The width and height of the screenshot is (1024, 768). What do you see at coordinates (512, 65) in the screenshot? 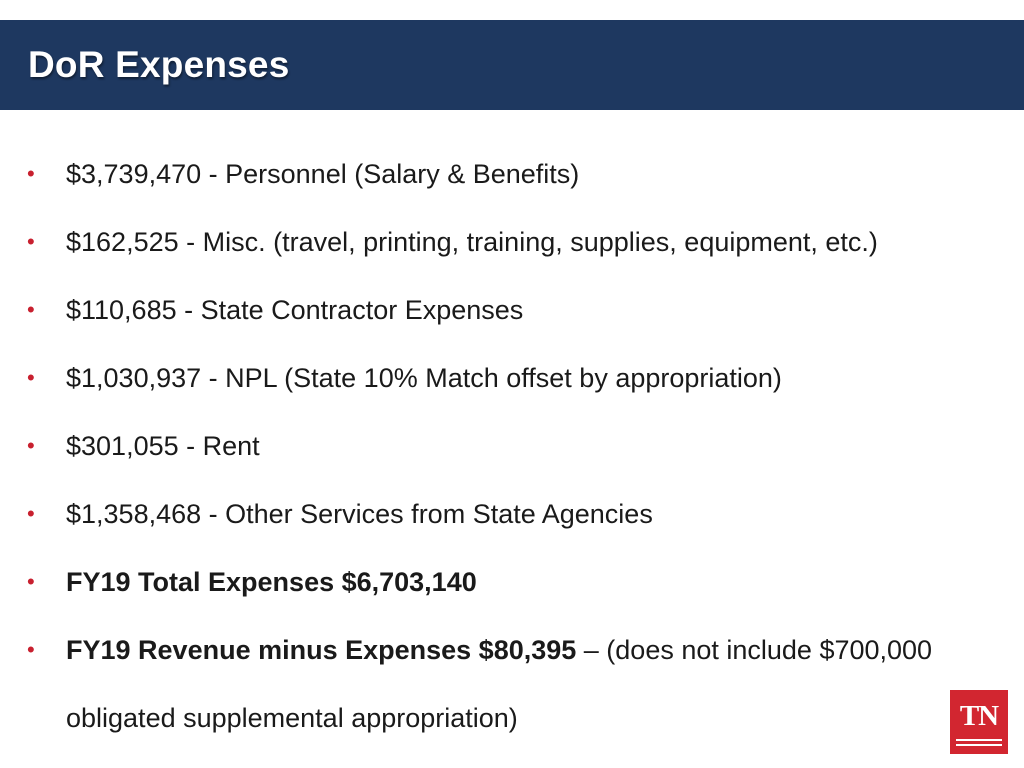
I see `title-bar: DoR Expenses` at bounding box center [512, 65].